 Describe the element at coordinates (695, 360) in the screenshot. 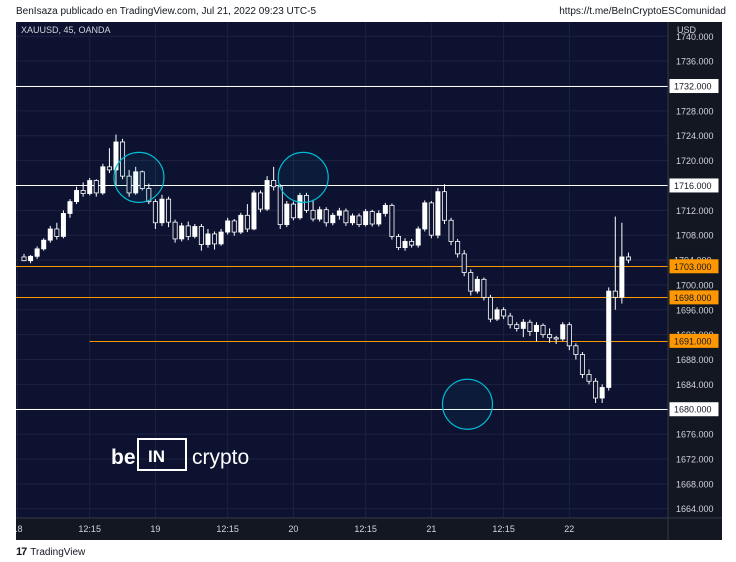

I see `y-tick-label: 1688.000` at that location.